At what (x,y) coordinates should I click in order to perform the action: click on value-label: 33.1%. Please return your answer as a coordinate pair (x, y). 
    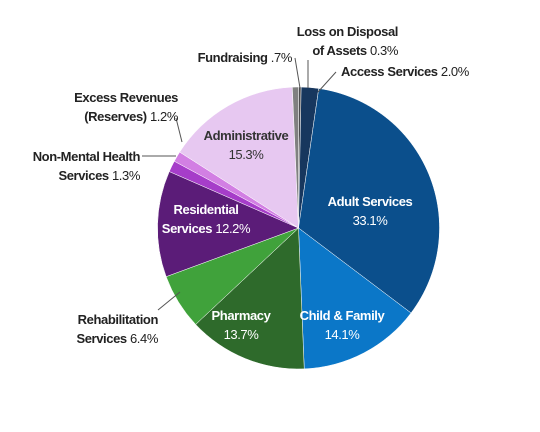
    Looking at the image, I should click on (370, 220).